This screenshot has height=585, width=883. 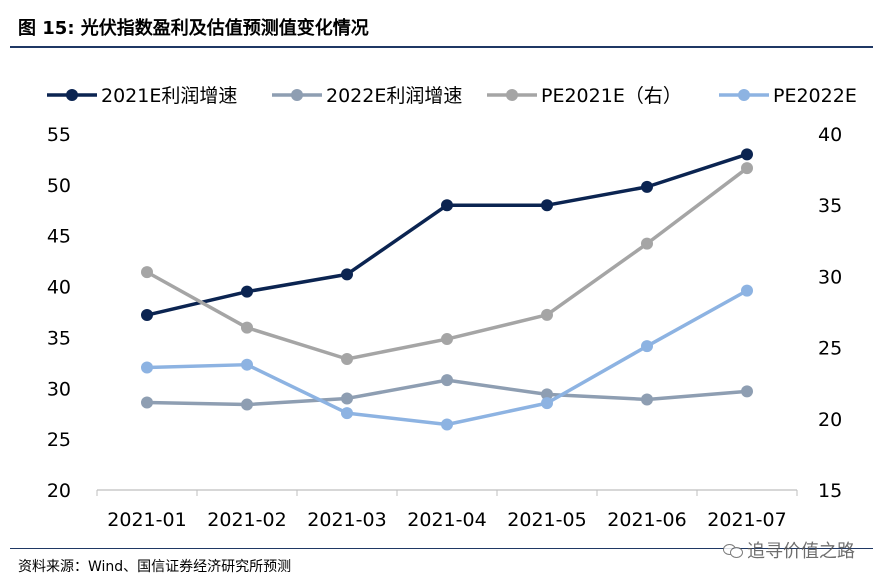 I want to click on legend-item: PE2021E（右）, so click(x=584, y=96).